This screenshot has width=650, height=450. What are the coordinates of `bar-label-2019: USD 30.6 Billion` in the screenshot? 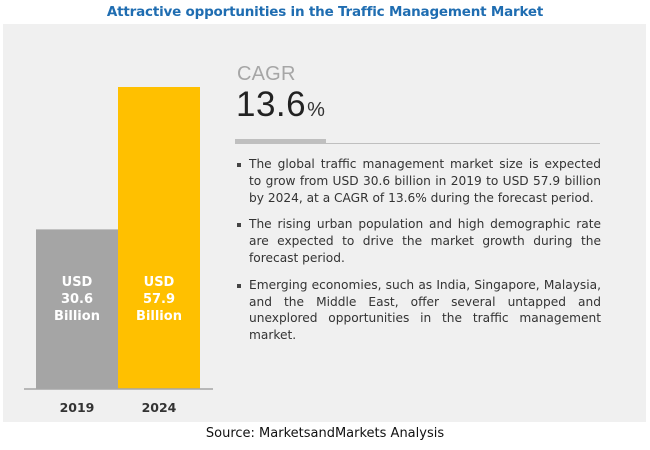 It's located at (77, 299).